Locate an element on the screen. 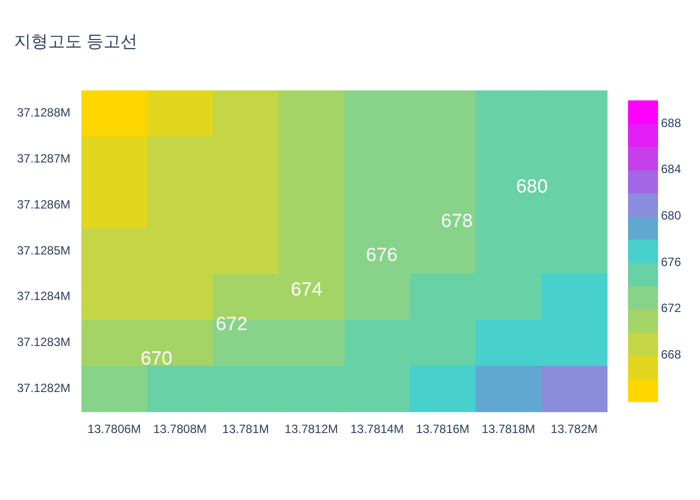  y-tick-label: 37.1285M is located at coordinates (43, 250).